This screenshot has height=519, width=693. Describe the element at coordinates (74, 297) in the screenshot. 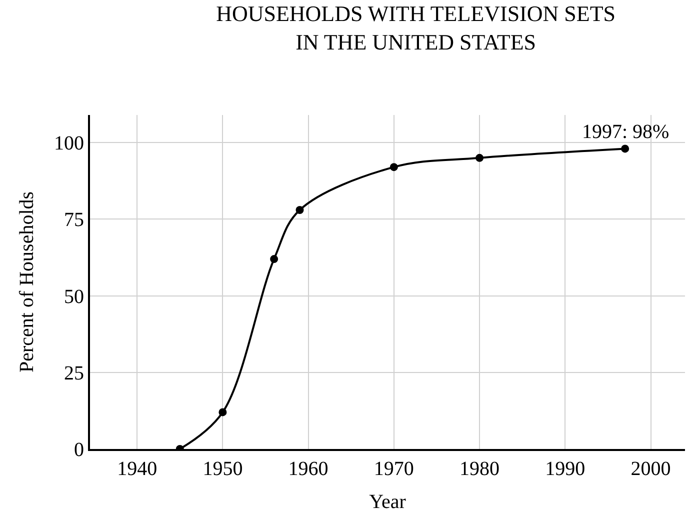

I see `y-tick-label: 50` at that location.